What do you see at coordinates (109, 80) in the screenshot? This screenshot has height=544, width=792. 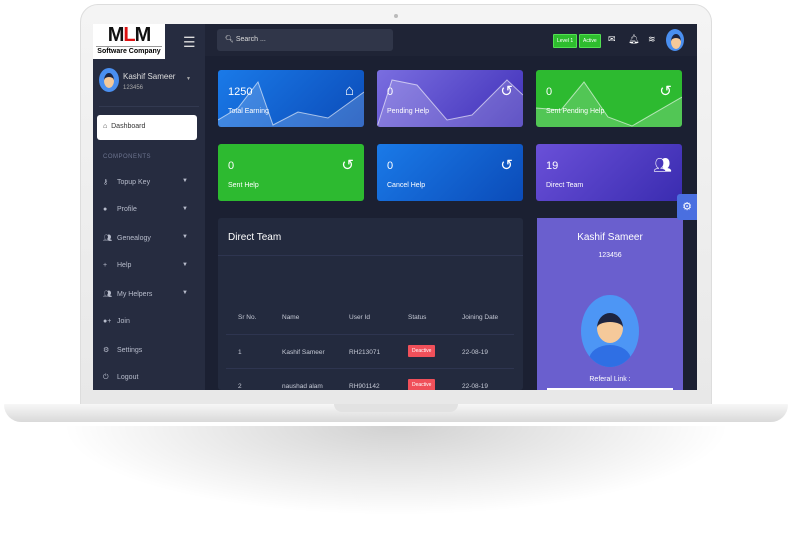 I see `avatar` at bounding box center [109, 80].